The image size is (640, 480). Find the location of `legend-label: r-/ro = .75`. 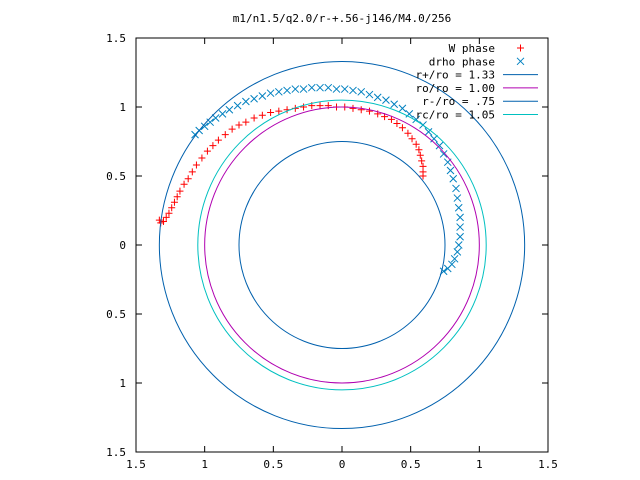

legend-label: r-/ro = .75 is located at coordinates (458, 101).